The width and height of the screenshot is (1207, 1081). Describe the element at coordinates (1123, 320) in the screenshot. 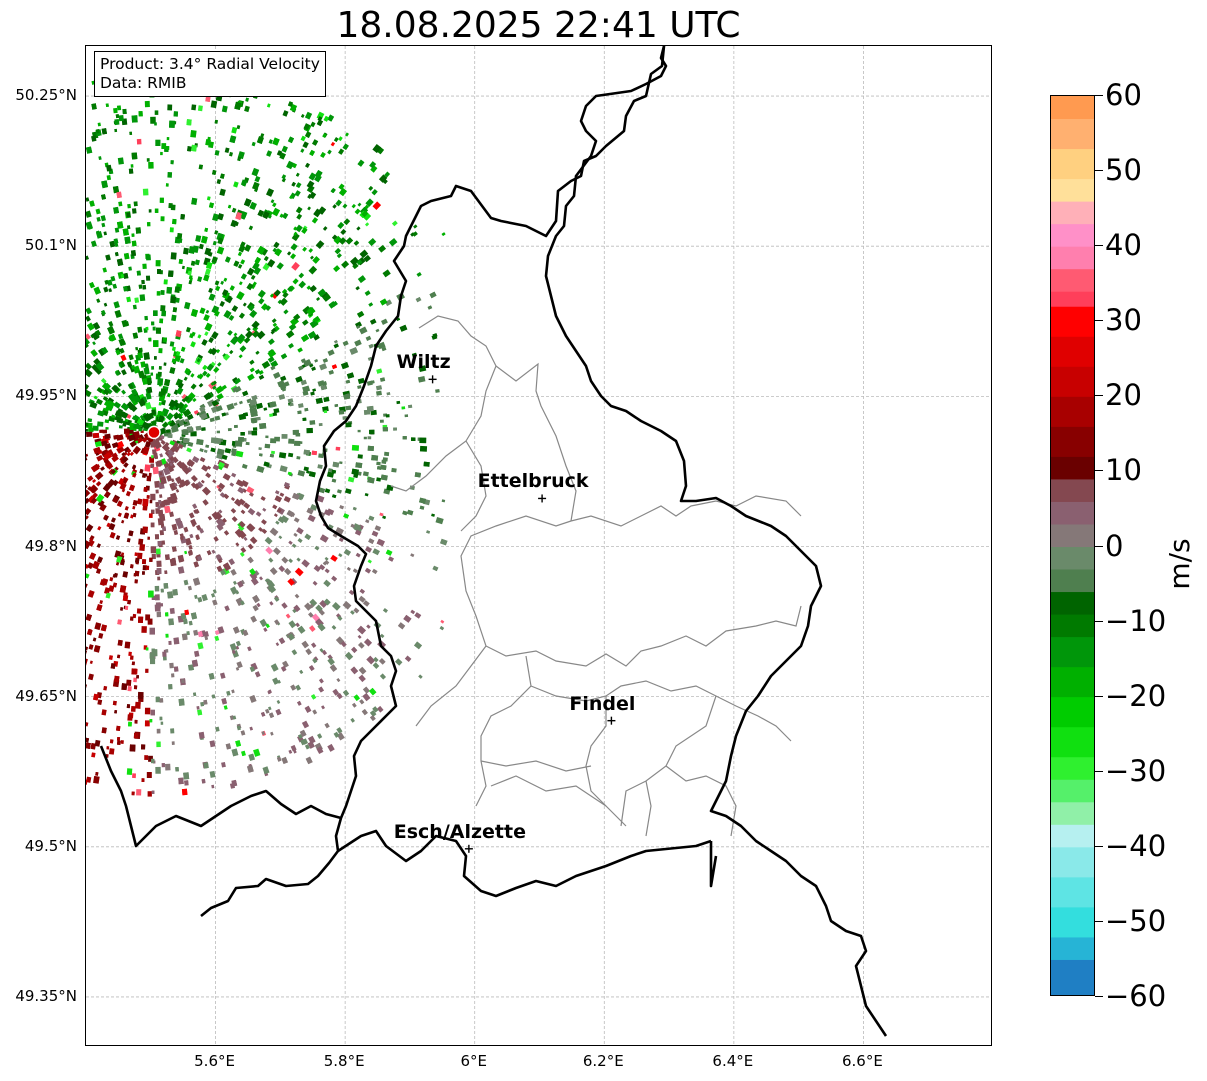

I see `colorbar-tick-label: 30` at that location.